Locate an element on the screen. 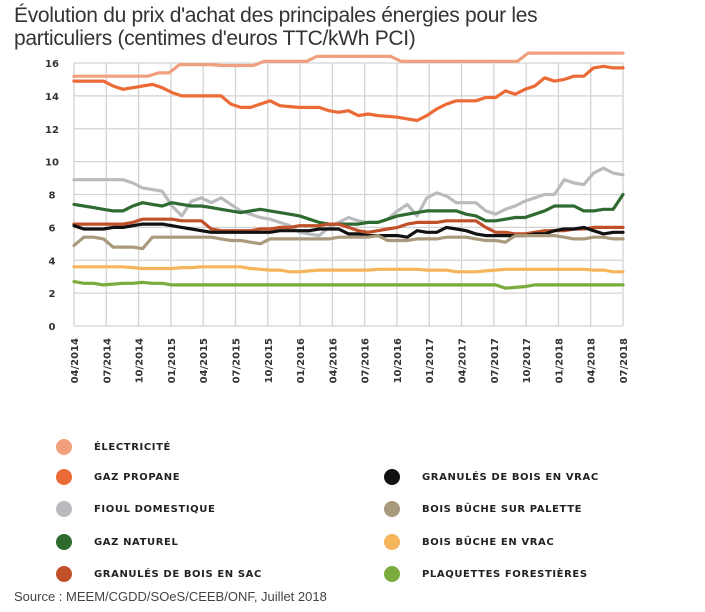 The height and width of the screenshot is (612, 705). legend-item-gaz-naturel: GAZ NATUREL is located at coordinates (117, 542).